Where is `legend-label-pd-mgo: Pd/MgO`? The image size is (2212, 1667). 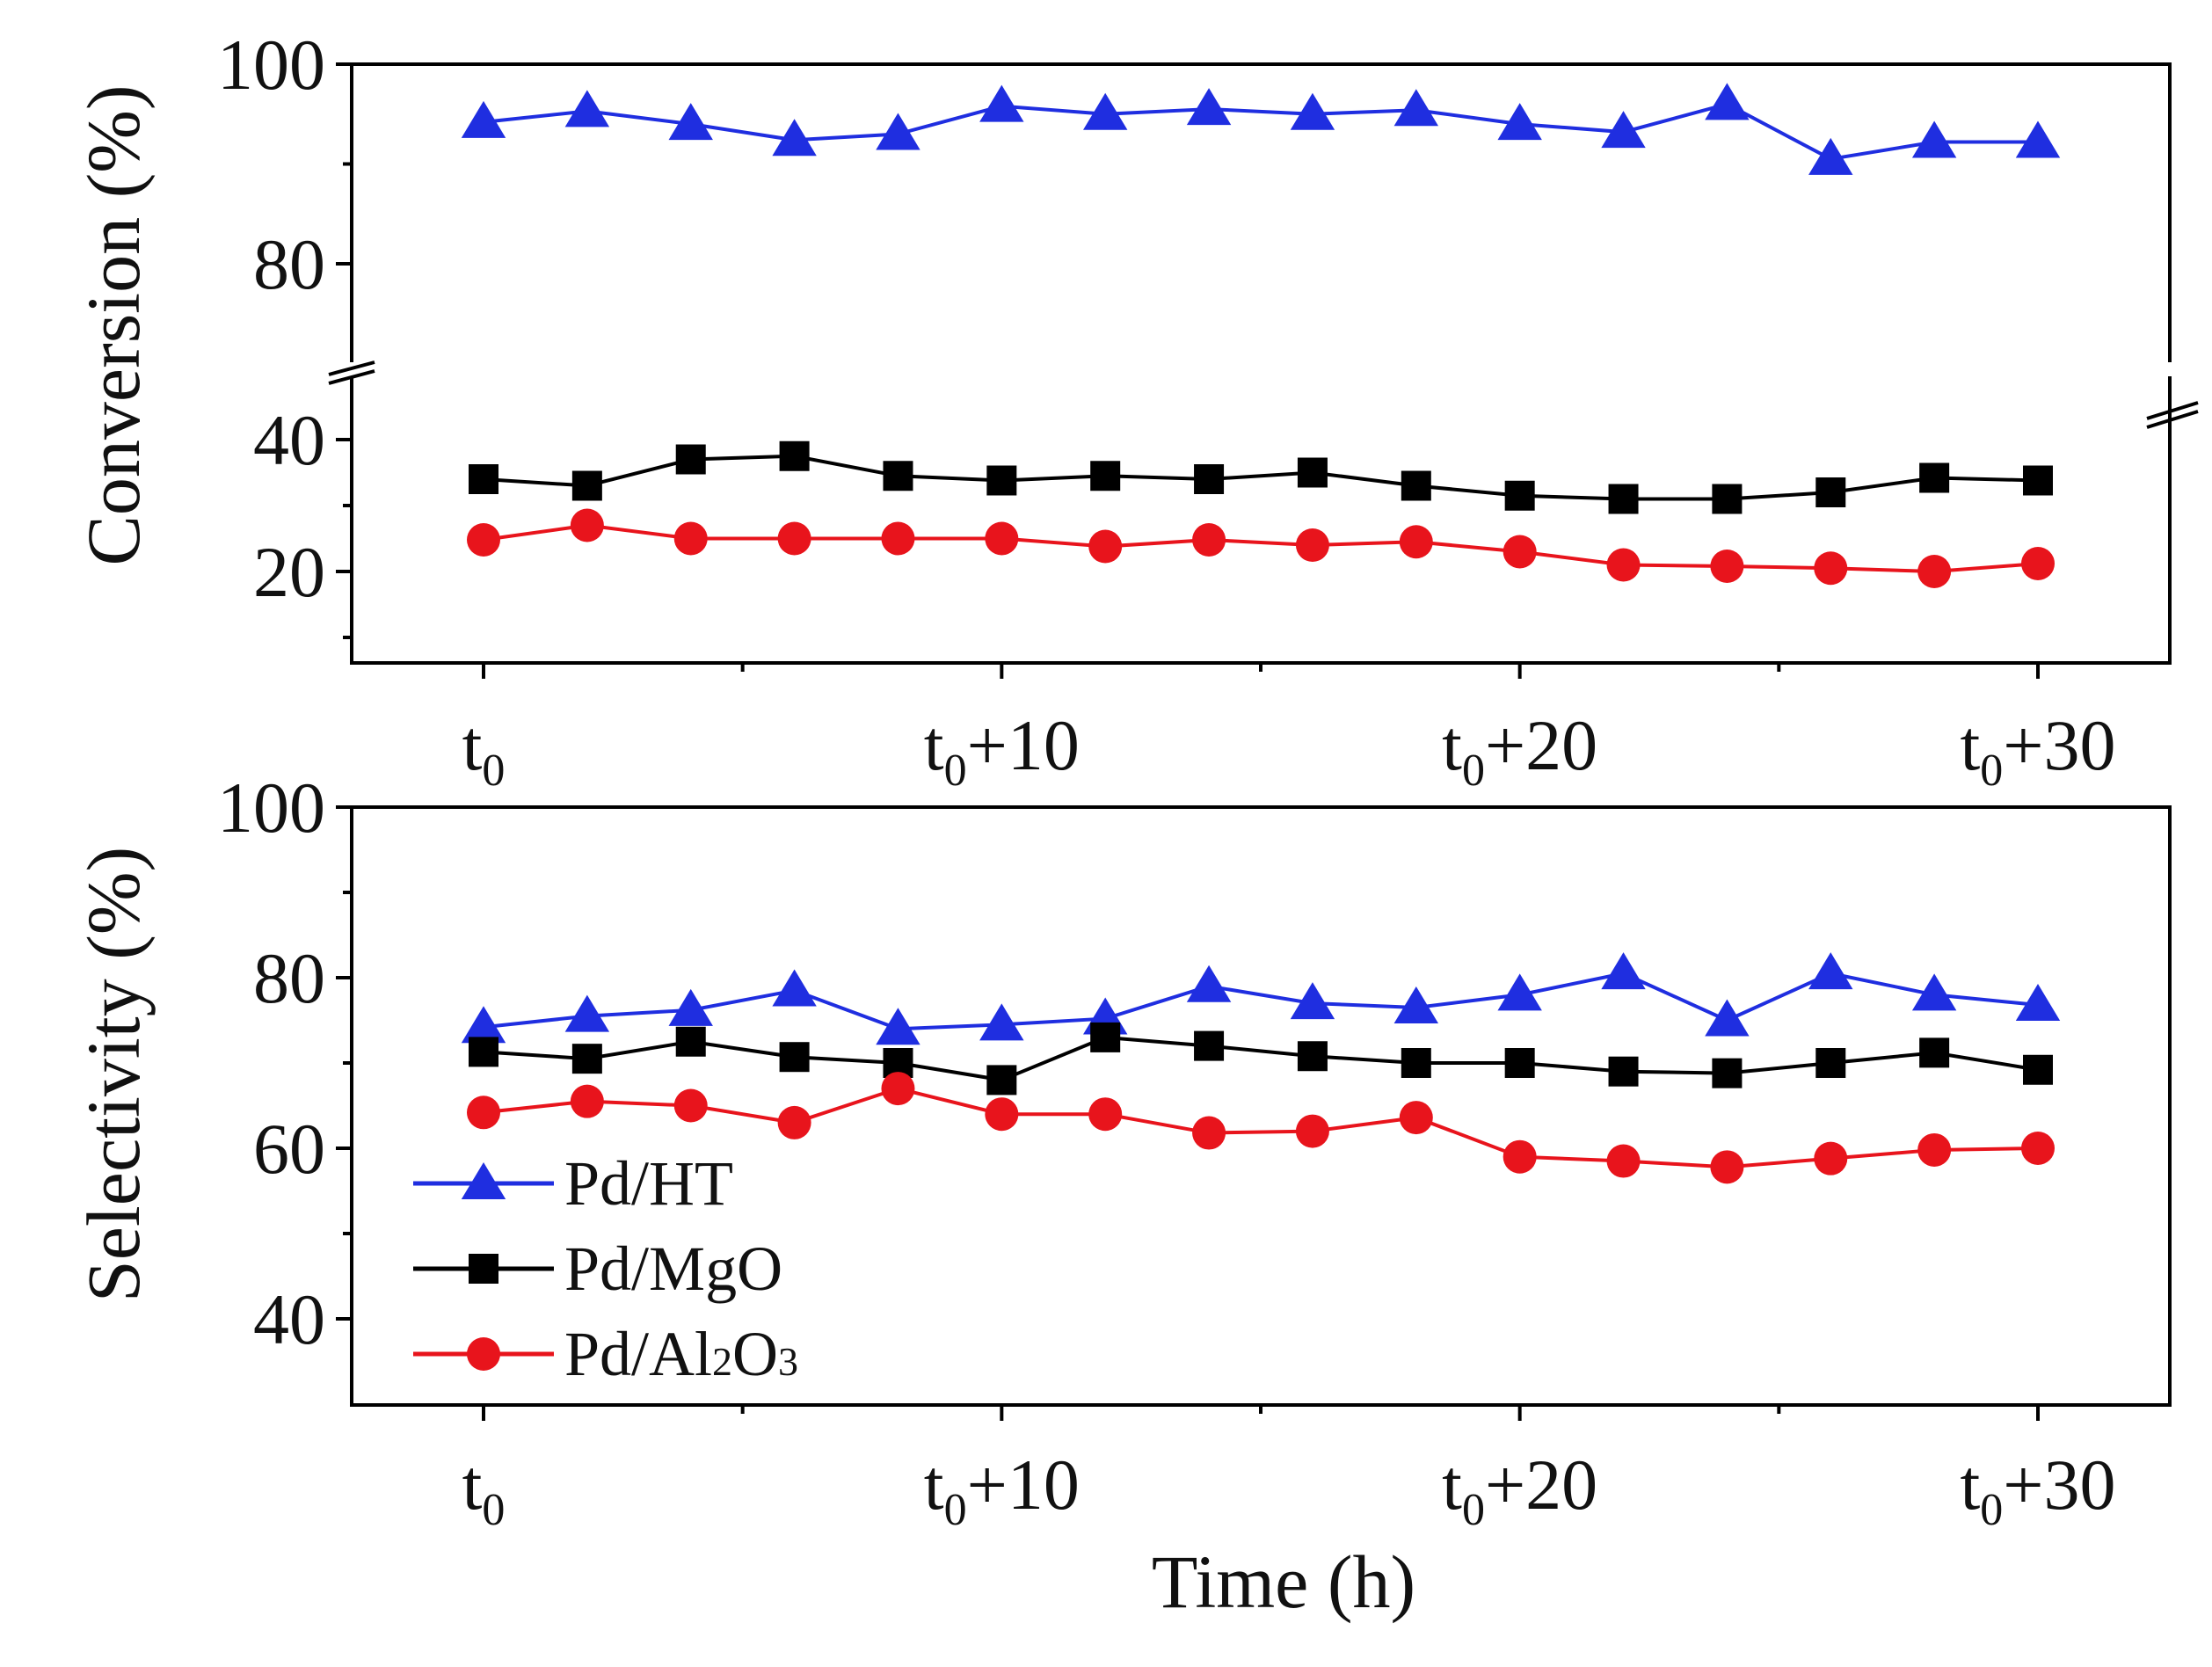 legend-label-pd-mgo: Pd/MgO is located at coordinates (673, 1269).